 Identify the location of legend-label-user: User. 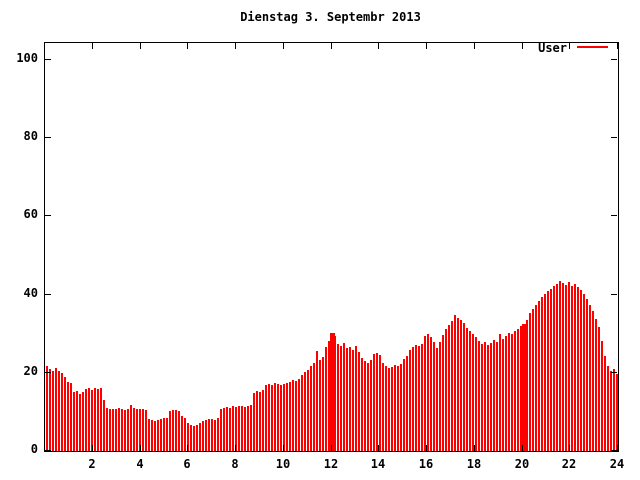
(552, 48).